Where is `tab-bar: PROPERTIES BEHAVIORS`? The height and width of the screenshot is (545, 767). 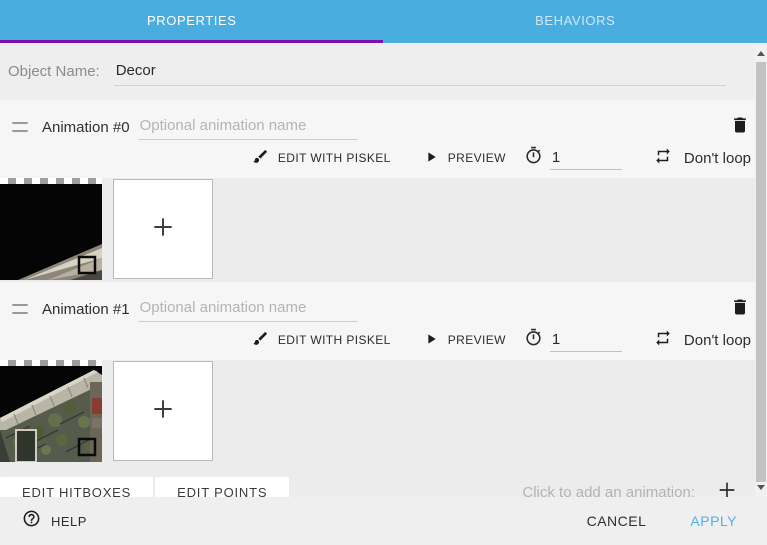
tab-bar: PROPERTIES BEHAVIORS is located at coordinates (383, 21).